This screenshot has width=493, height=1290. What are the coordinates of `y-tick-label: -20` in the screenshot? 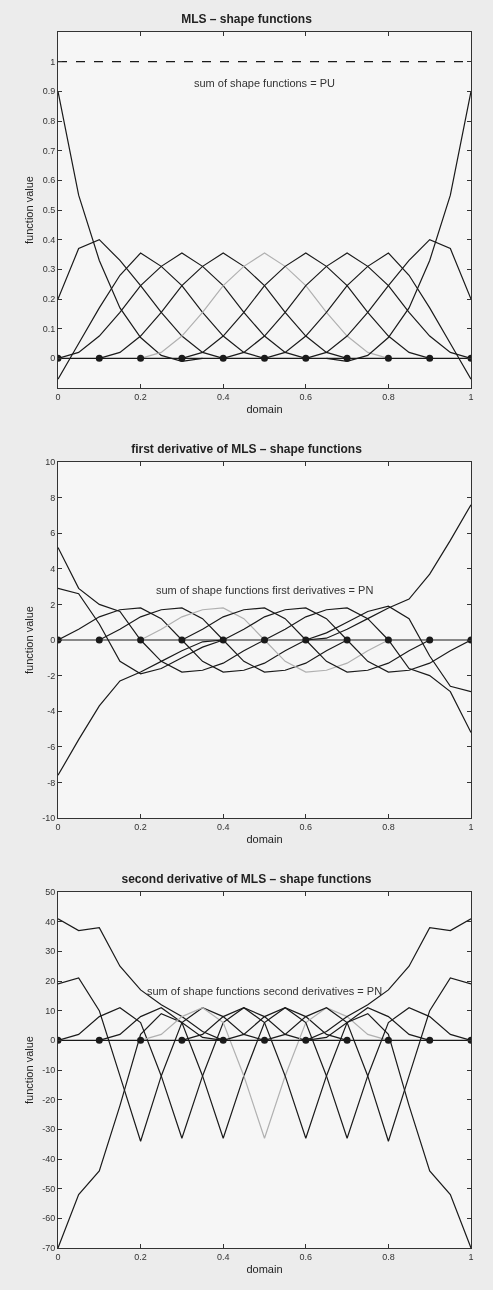 It's located at (49, 1099).